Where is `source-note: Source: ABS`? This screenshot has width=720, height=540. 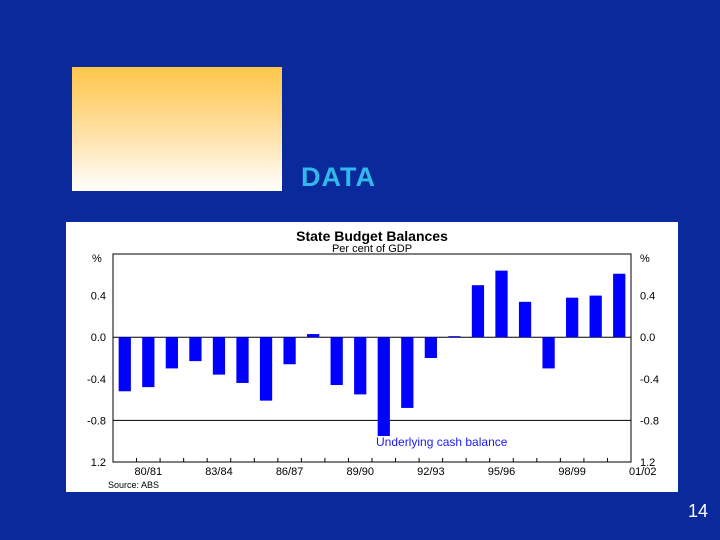
source-note: Source: ABS is located at coordinates (133, 485).